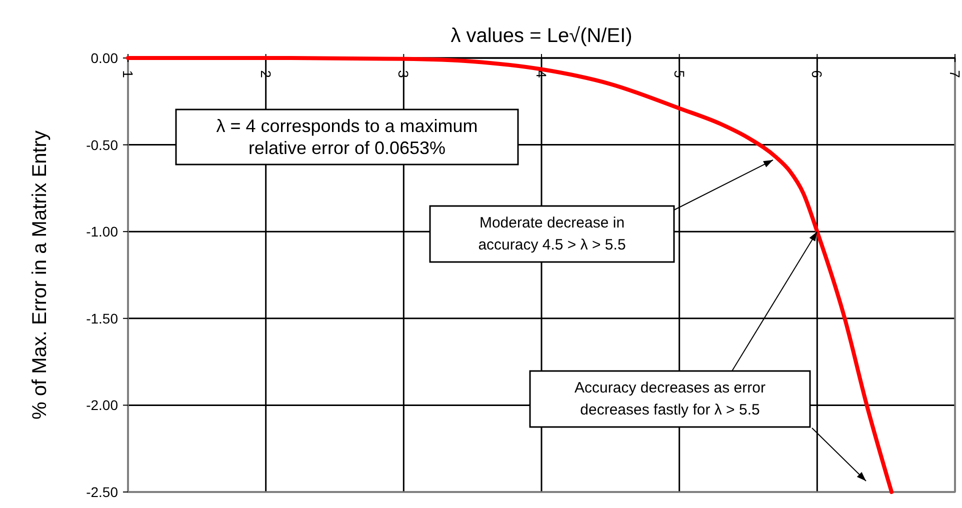  I want to click on annotation: Moderate decrease in accuracy 4.5 > λ > 5.5, so click(552, 234).